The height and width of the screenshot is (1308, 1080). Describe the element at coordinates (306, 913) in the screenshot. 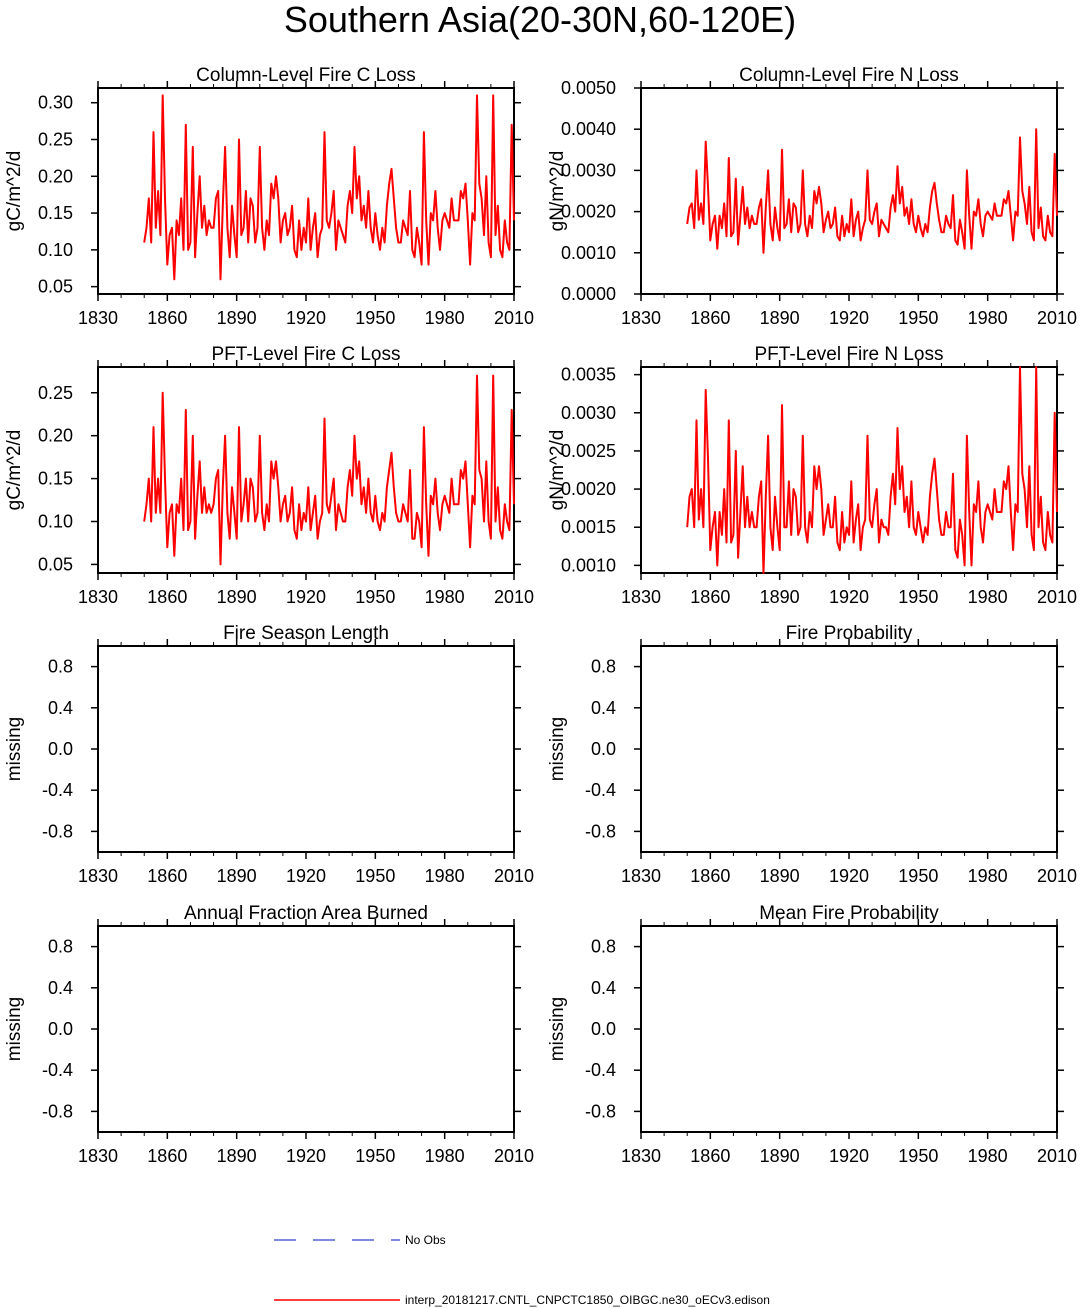

I see `panel-title: Annual Fraction Area Burned` at that location.